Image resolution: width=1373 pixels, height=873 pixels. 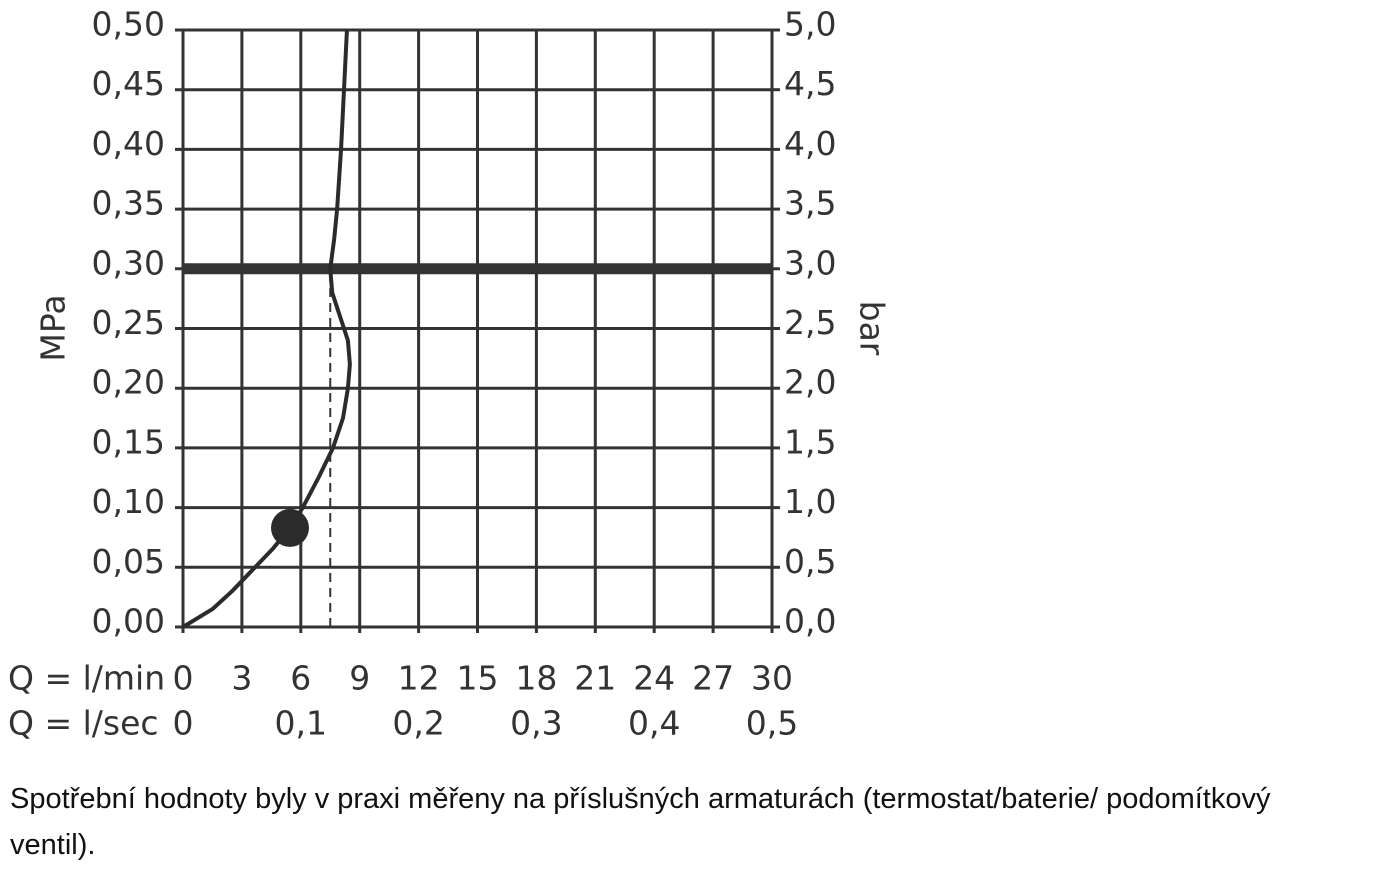 What do you see at coordinates (128, 382) in the screenshot?
I see `y-tick-label: 0,20` at bounding box center [128, 382].